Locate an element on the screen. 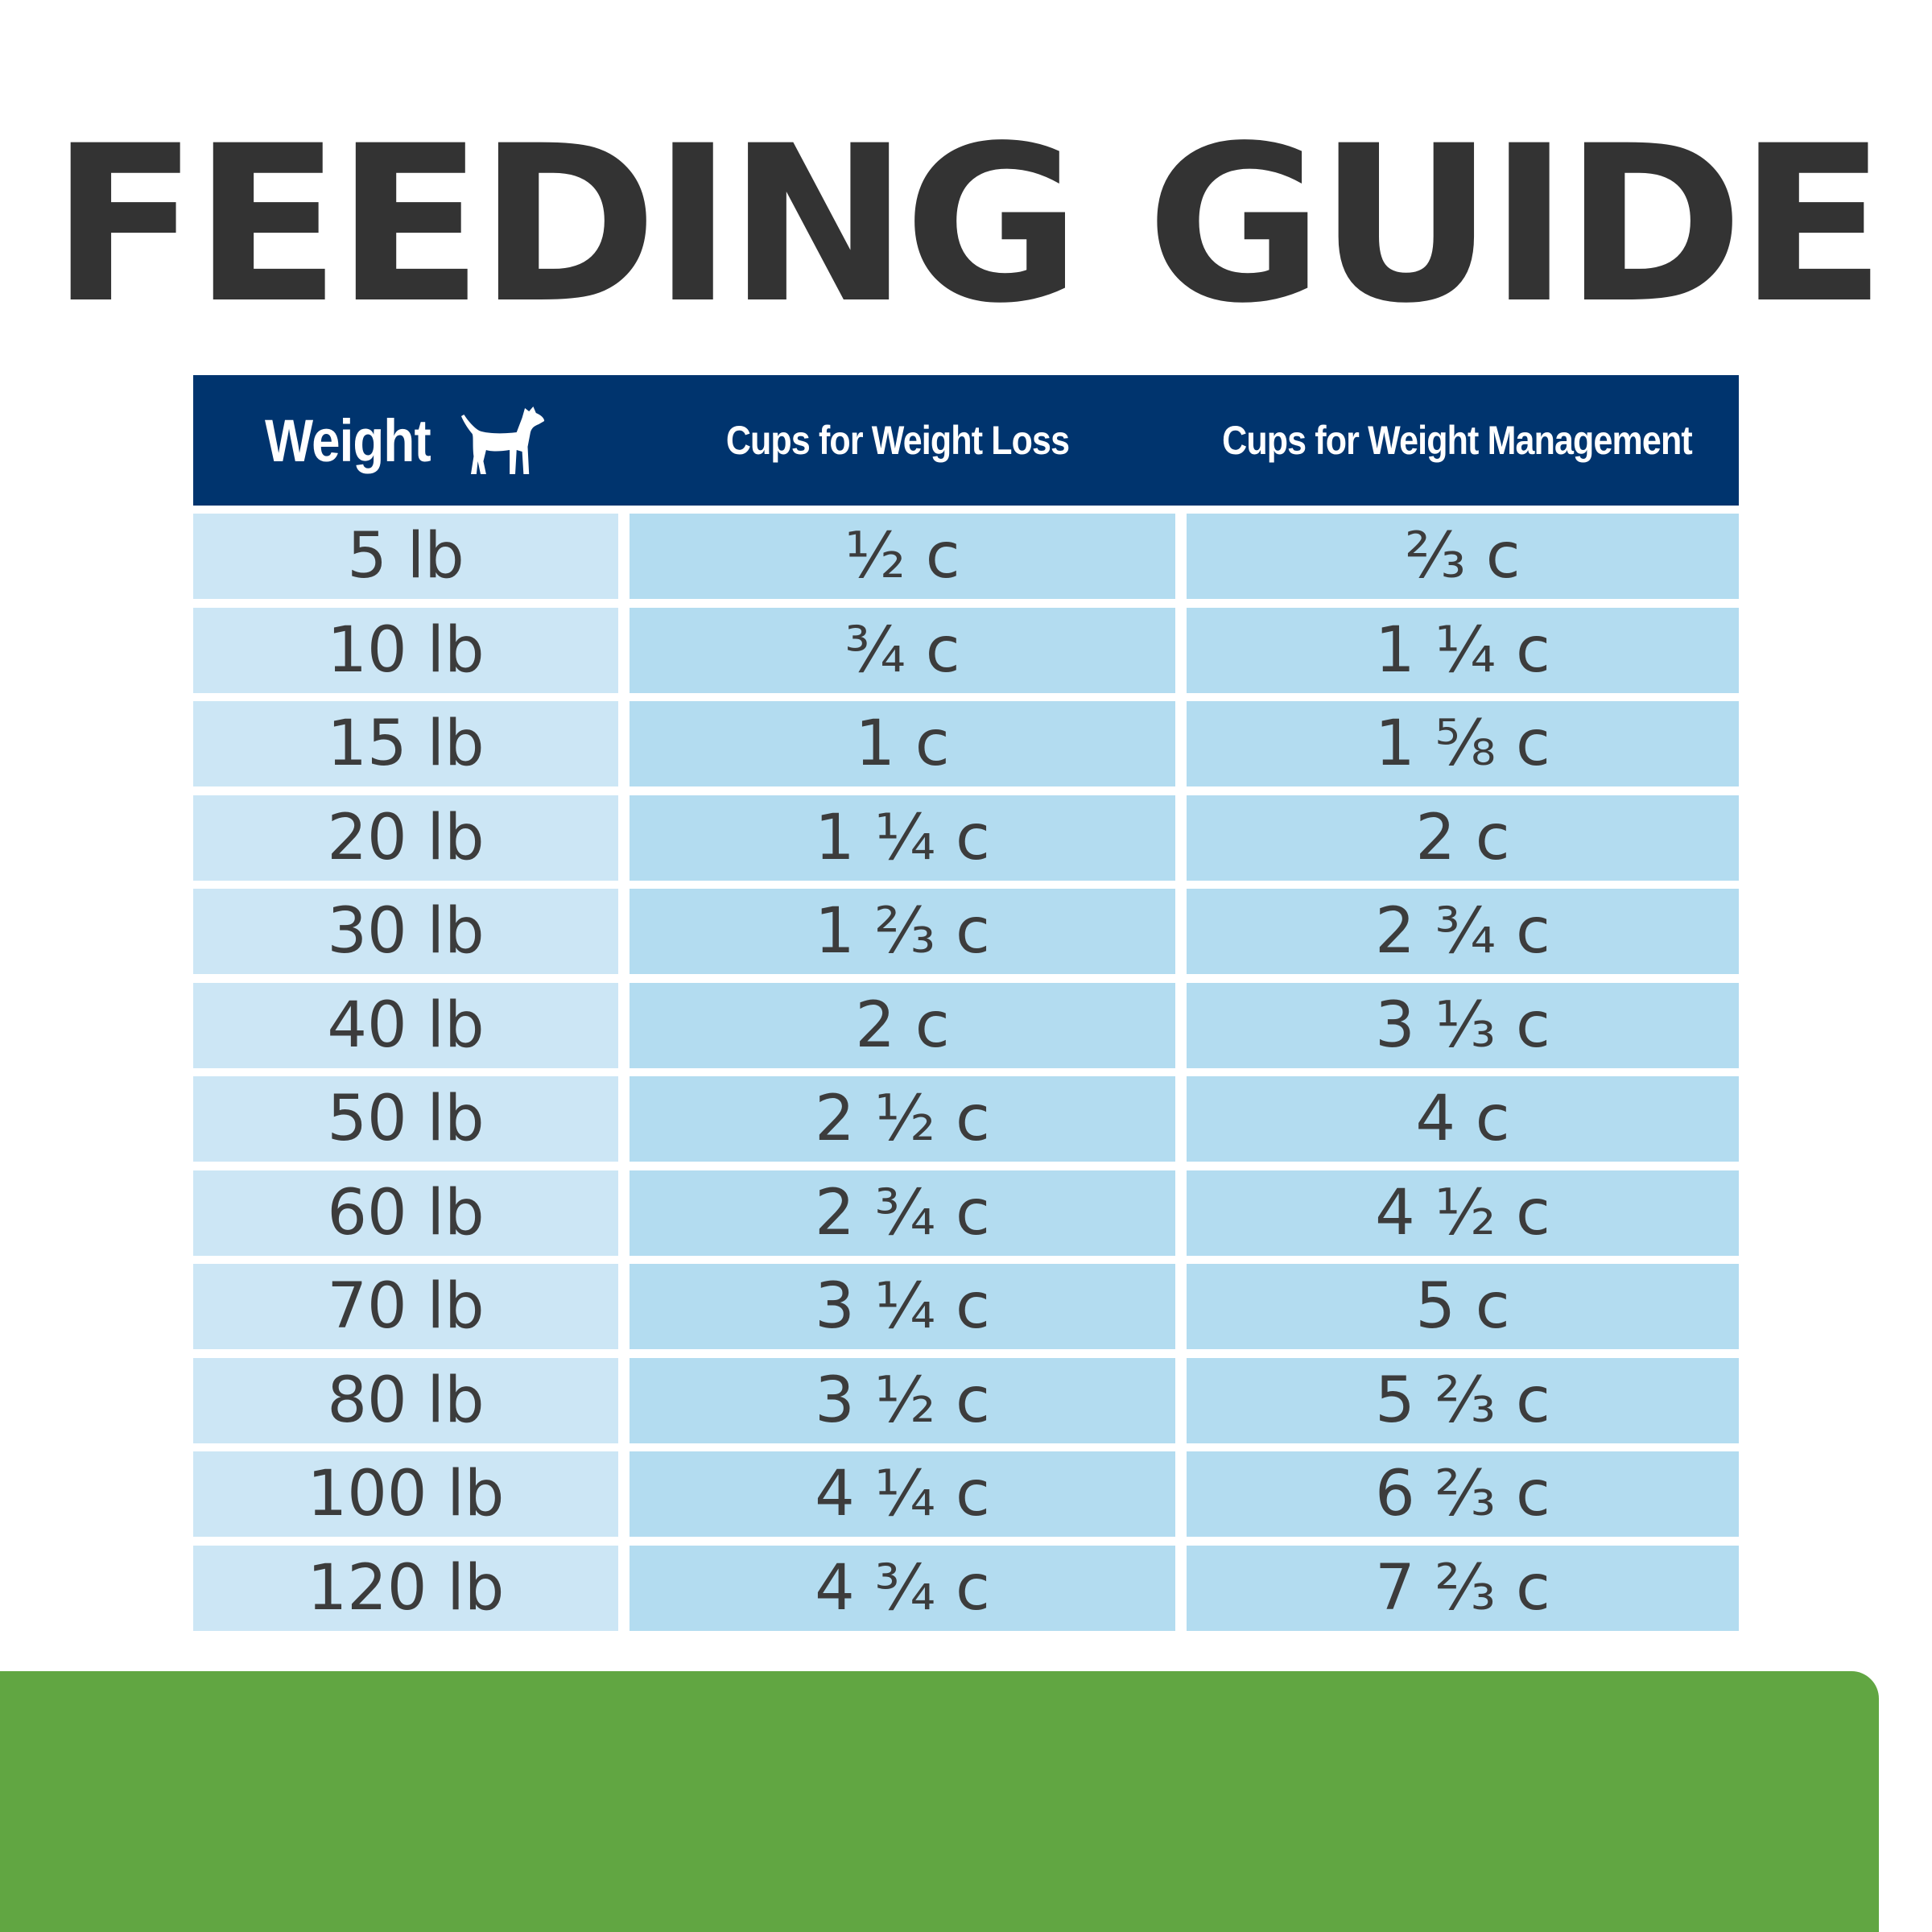 This screenshot has width=1932, height=1932. weight-cell: 70 lb is located at coordinates (405, 1306).